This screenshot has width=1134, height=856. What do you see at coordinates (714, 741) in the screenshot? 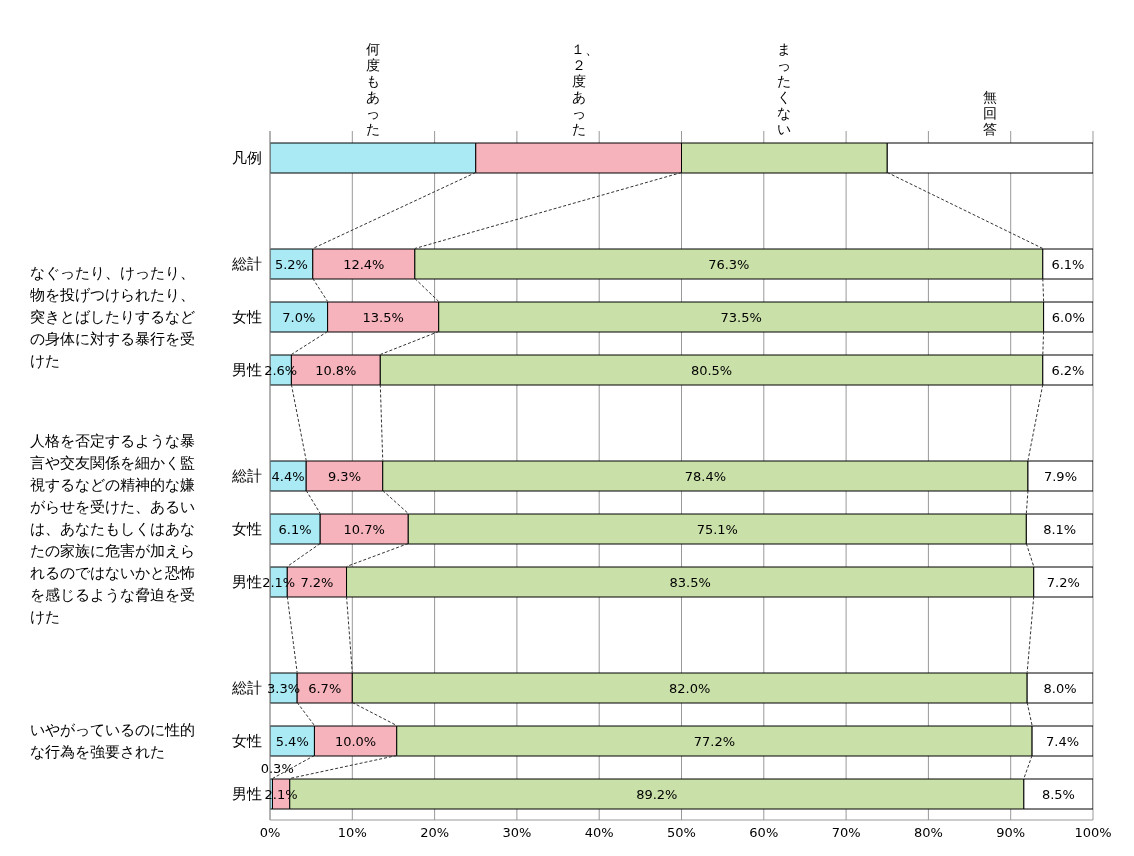
I see `data-label: 77.2%` at bounding box center [714, 741].